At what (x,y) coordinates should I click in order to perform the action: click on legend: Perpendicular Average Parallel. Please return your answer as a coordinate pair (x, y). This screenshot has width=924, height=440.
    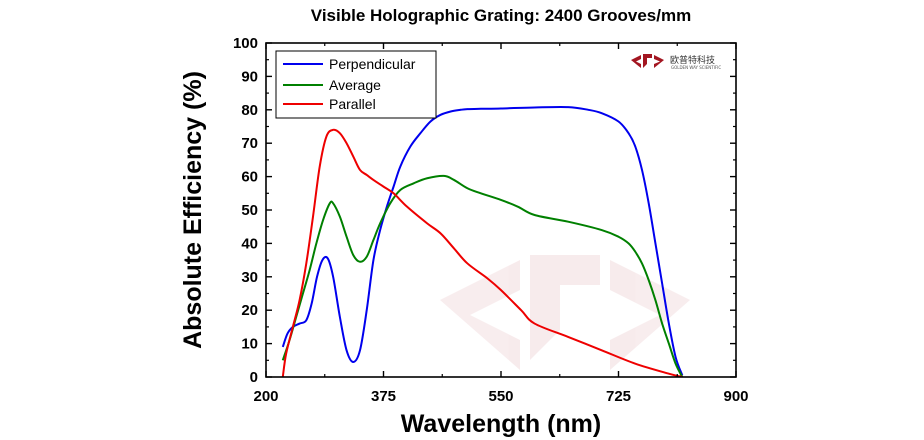
    Looking at the image, I should click on (356, 84).